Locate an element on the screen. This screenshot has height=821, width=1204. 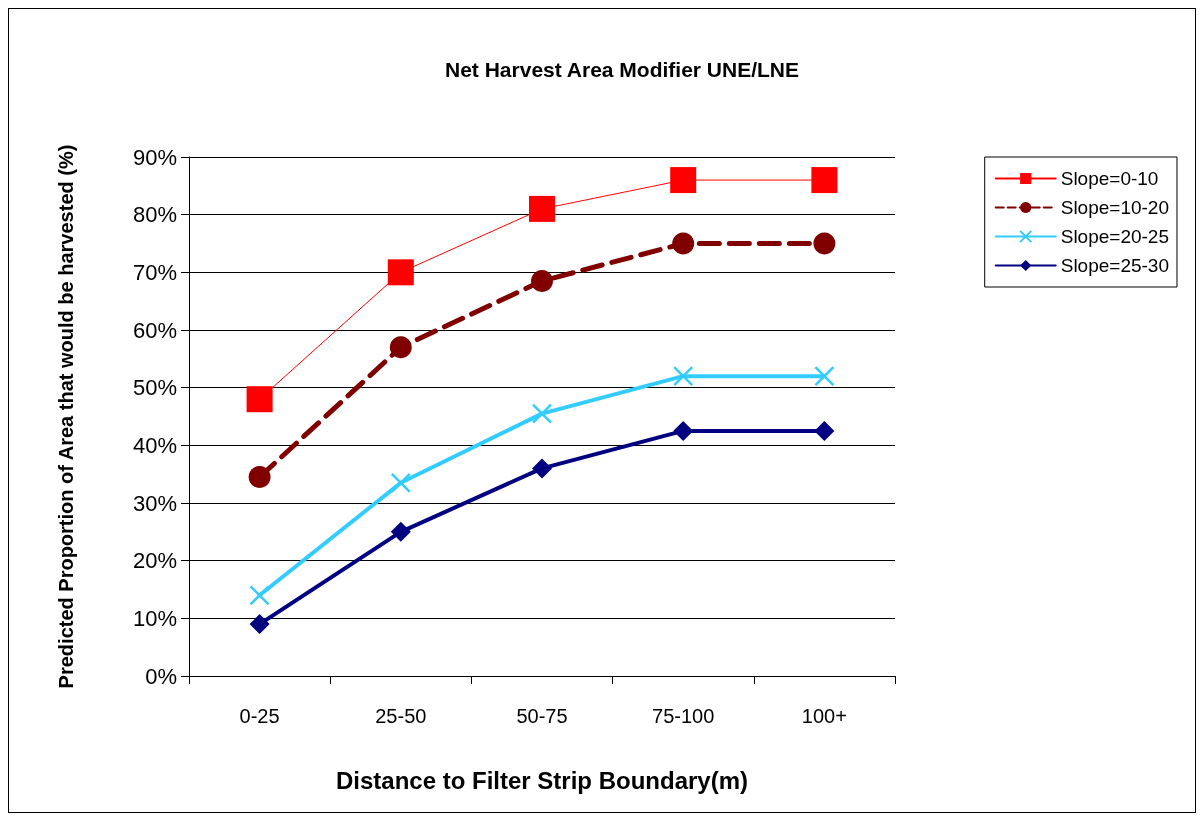
y-tick-label: 40% is located at coordinates (154, 445).